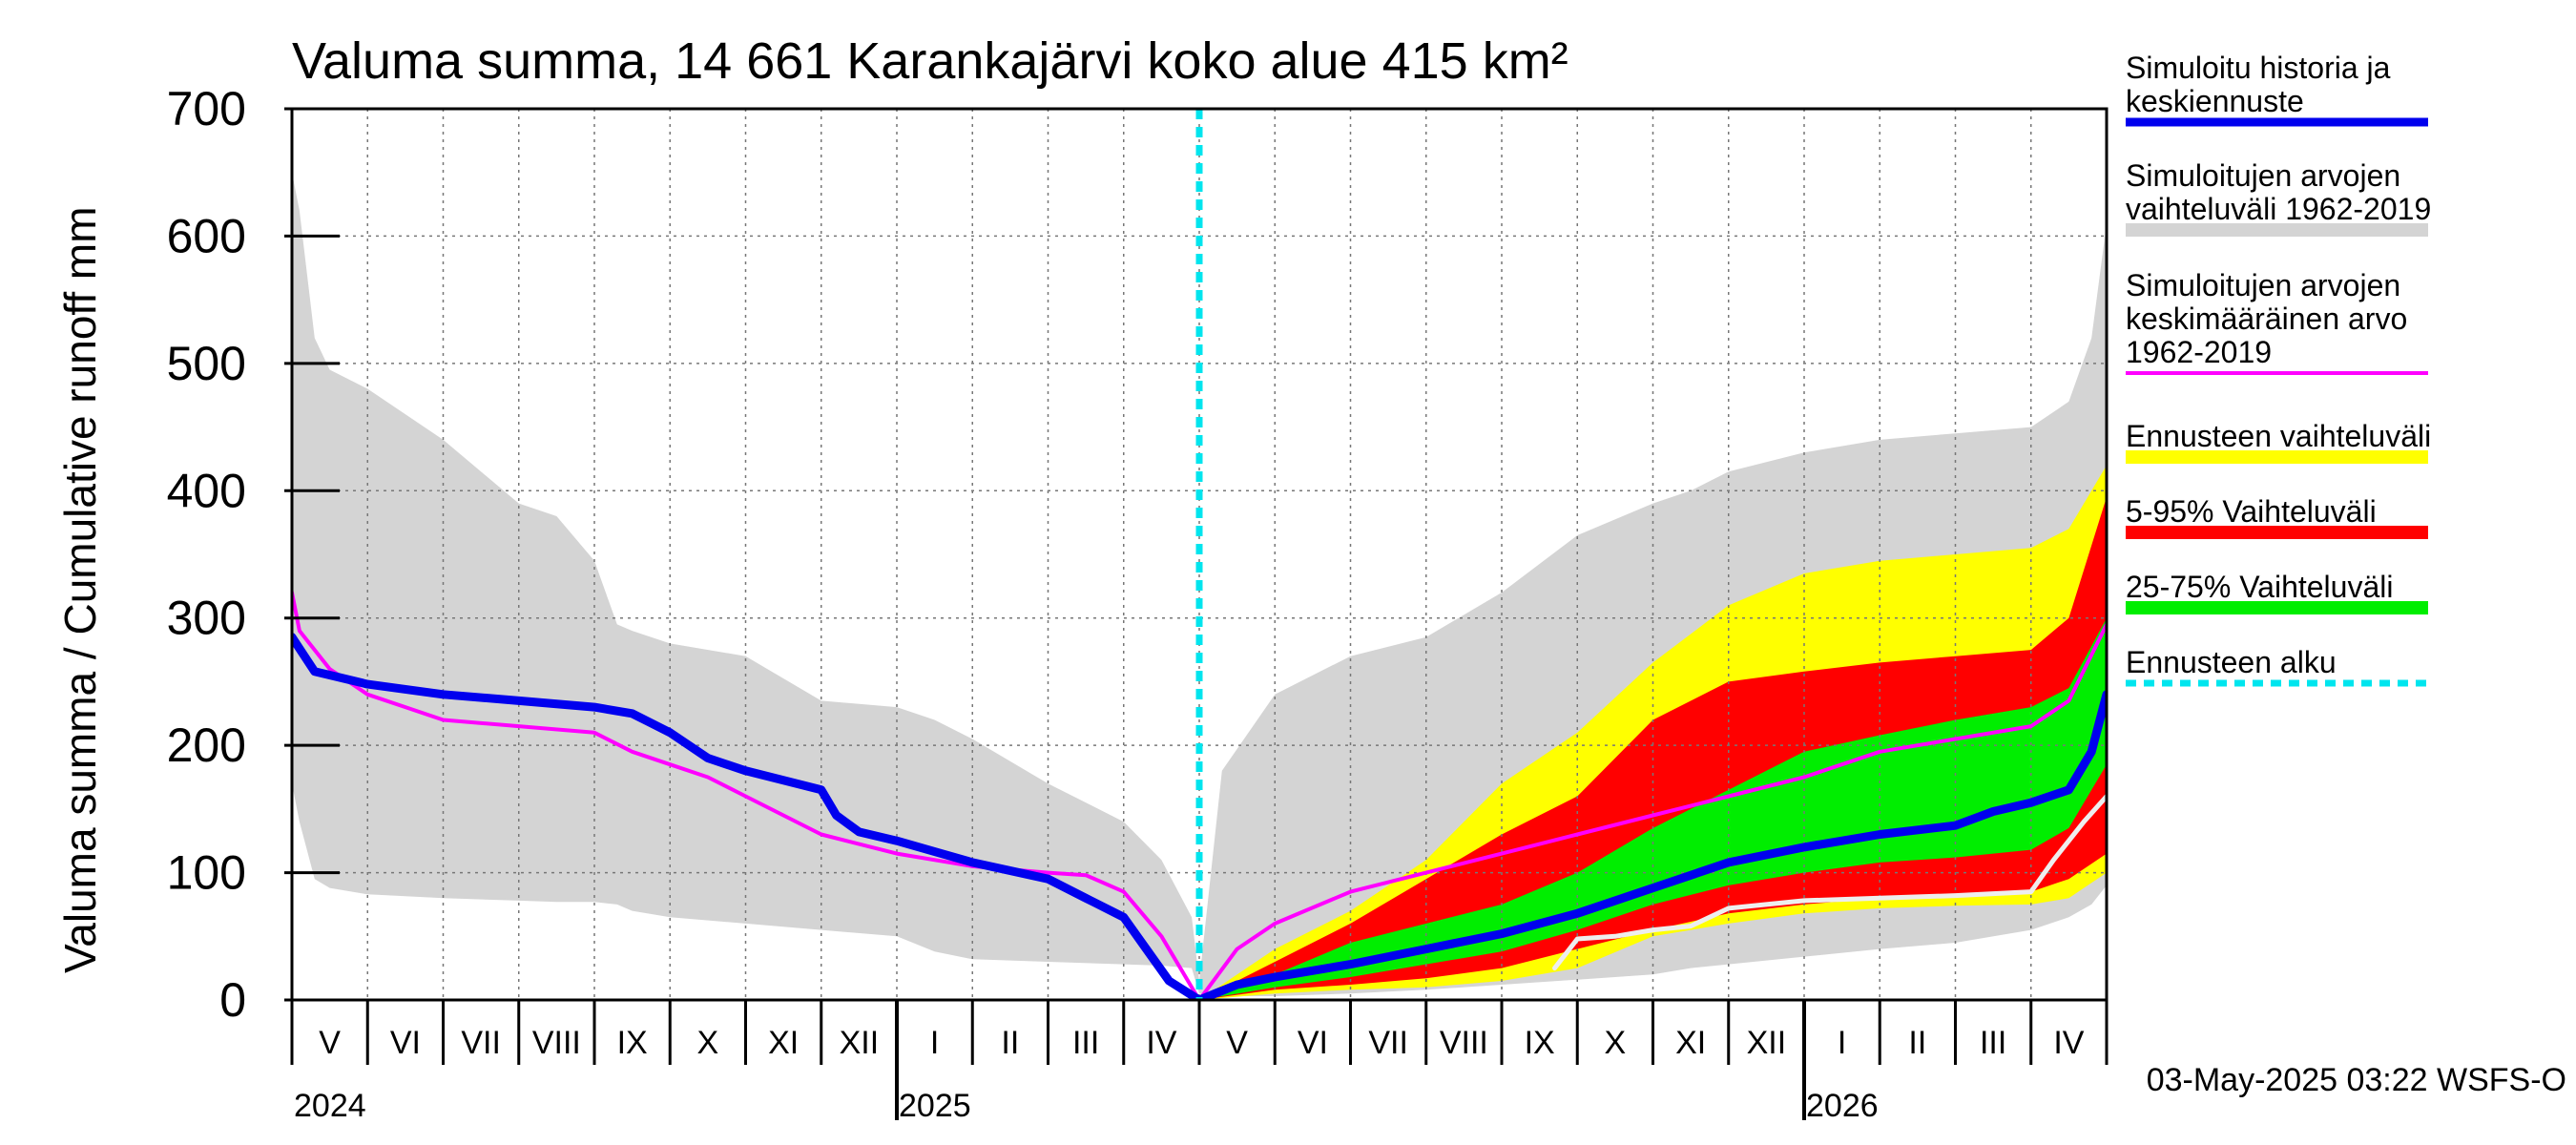  I want to click on y-axis-label: Valuma summa / Cumulative runoff mm, so click(80, 589).